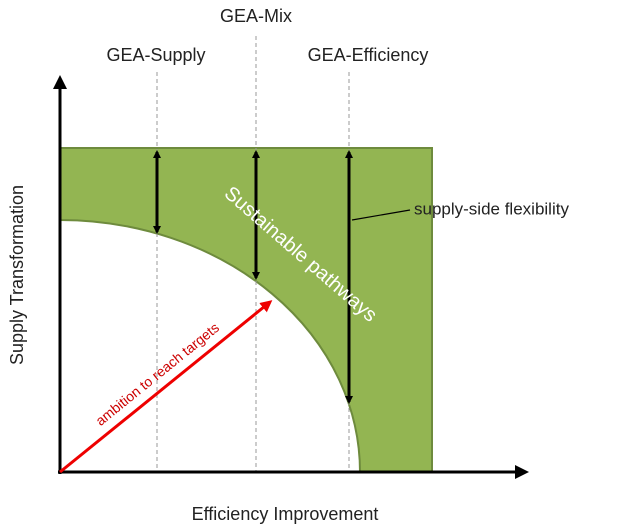  What do you see at coordinates (381, 215) in the screenshot?
I see `leader-line` at bounding box center [381, 215].